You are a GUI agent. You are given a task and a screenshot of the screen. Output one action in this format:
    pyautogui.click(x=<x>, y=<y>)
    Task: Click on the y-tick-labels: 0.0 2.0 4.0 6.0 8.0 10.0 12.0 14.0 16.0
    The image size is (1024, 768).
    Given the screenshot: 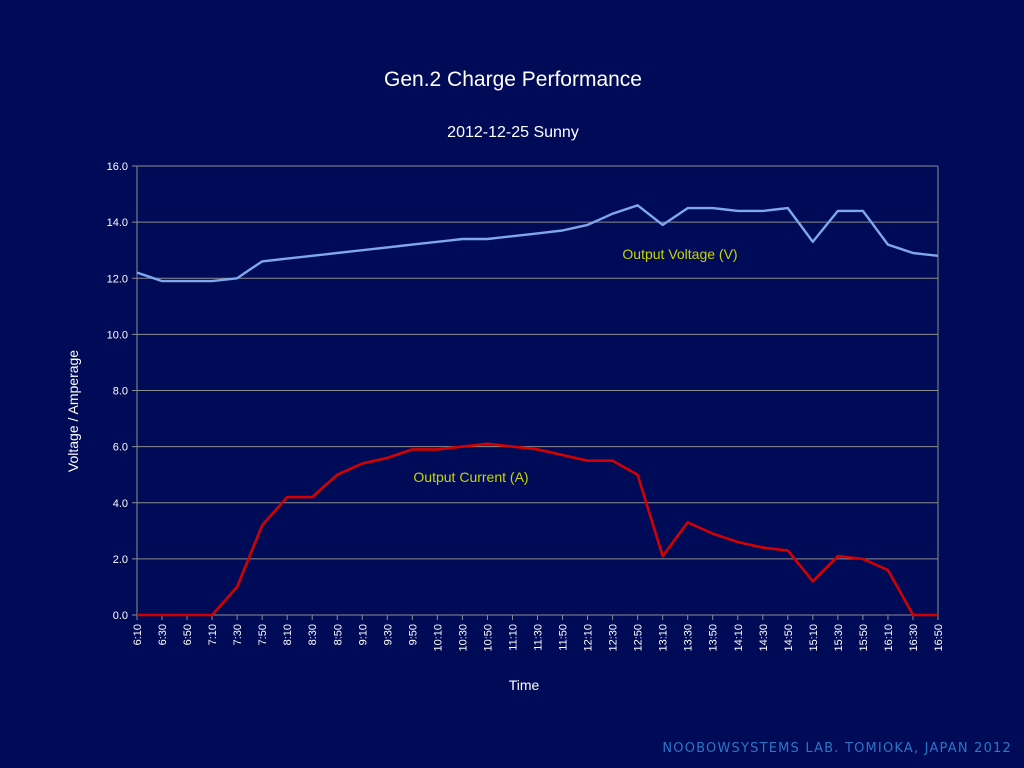 What is the action you would take?
    pyautogui.click(x=117, y=391)
    